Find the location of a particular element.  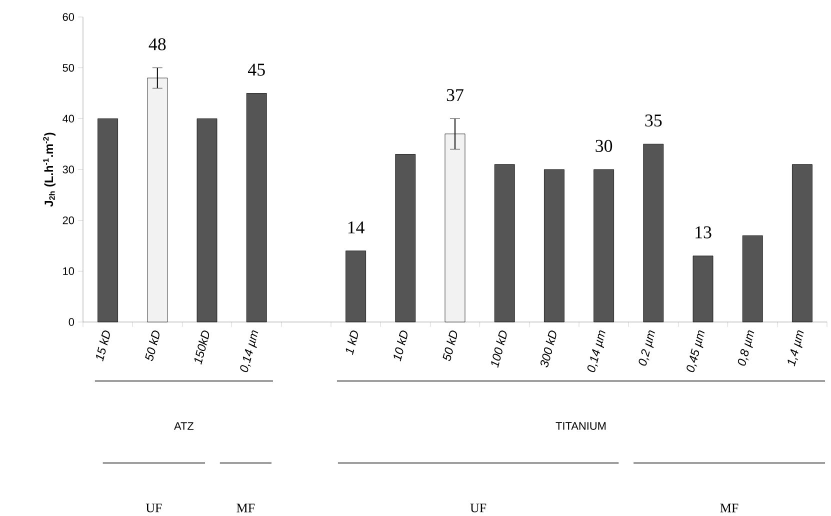

x-tick-label: 0,2 µm is located at coordinates (646, 348).